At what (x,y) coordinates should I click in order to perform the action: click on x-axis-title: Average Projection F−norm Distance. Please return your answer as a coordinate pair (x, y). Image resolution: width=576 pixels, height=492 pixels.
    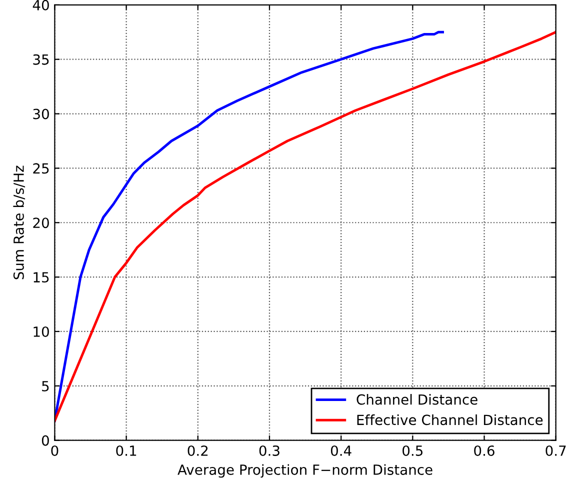
    Looking at the image, I should click on (305, 471).